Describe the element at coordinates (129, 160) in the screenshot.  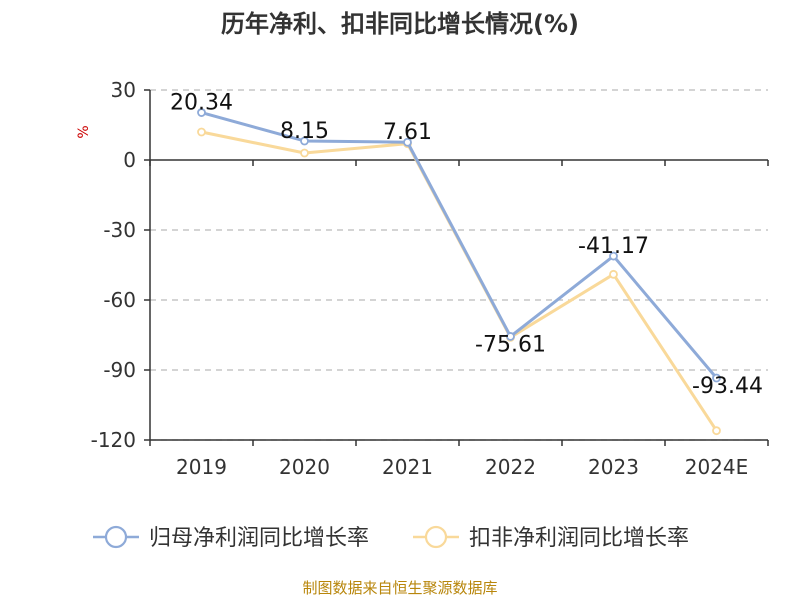
I see `y-tick-label-1: 0` at that location.